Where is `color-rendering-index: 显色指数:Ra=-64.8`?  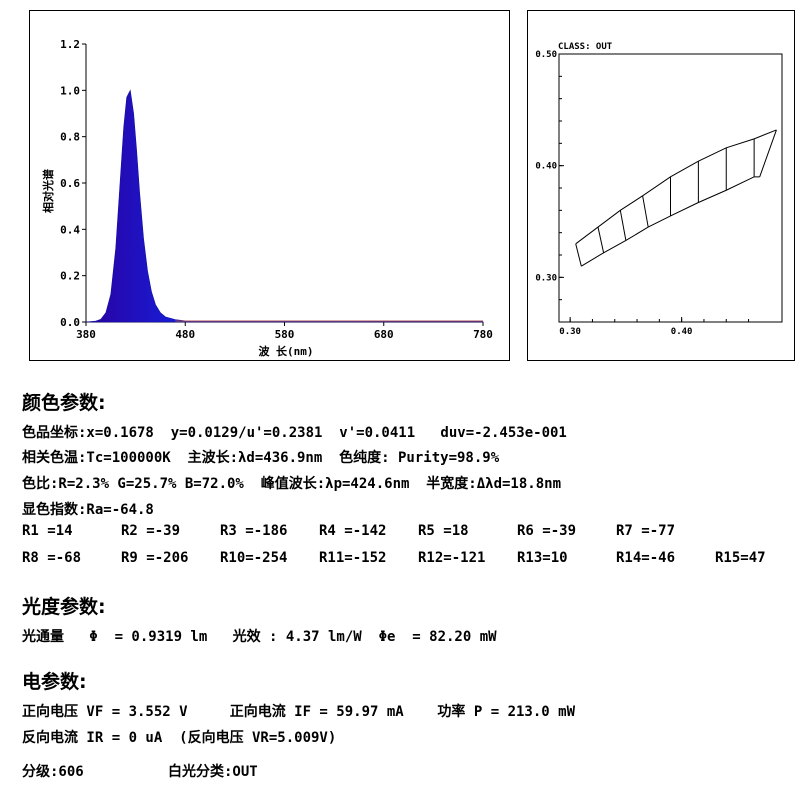 color-rendering-index: 显色指数:Ra=-64.8 is located at coordinates (88, 510).